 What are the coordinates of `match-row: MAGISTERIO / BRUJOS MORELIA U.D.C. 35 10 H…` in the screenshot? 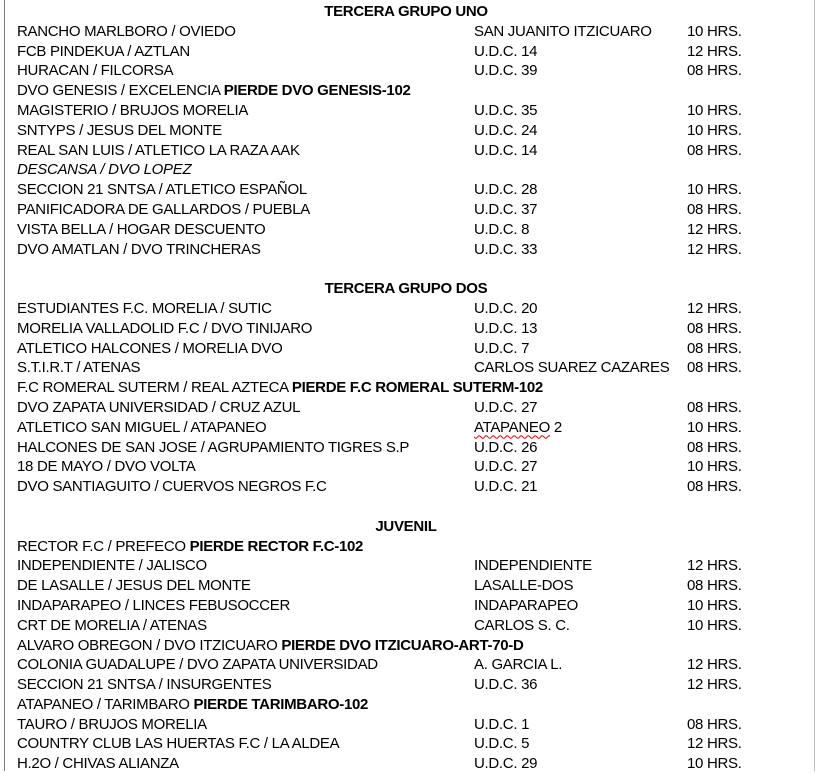 It's located at (406, 111).